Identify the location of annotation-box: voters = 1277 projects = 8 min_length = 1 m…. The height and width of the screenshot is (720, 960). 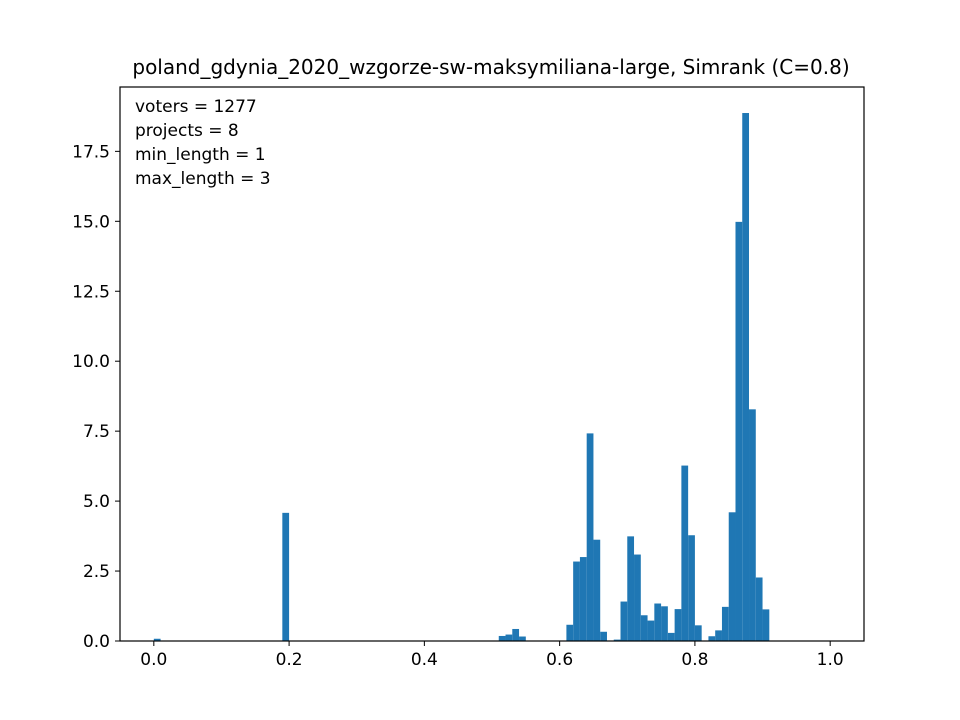
(203, 143).